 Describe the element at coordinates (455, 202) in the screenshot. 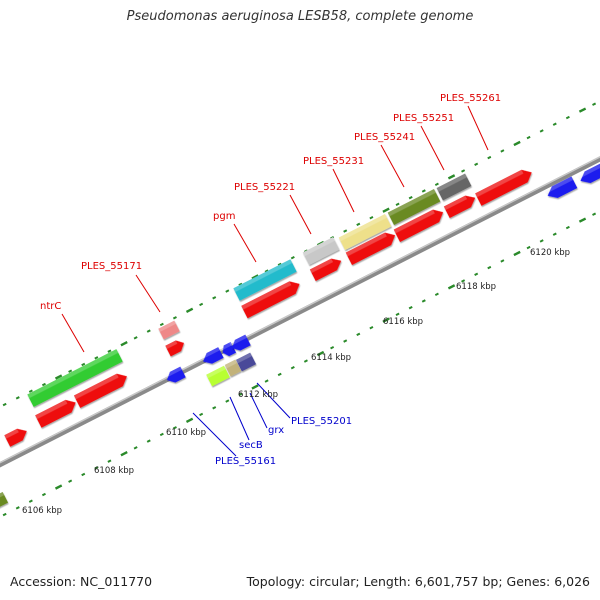

I see `gene-red-i-highlight` at that location.